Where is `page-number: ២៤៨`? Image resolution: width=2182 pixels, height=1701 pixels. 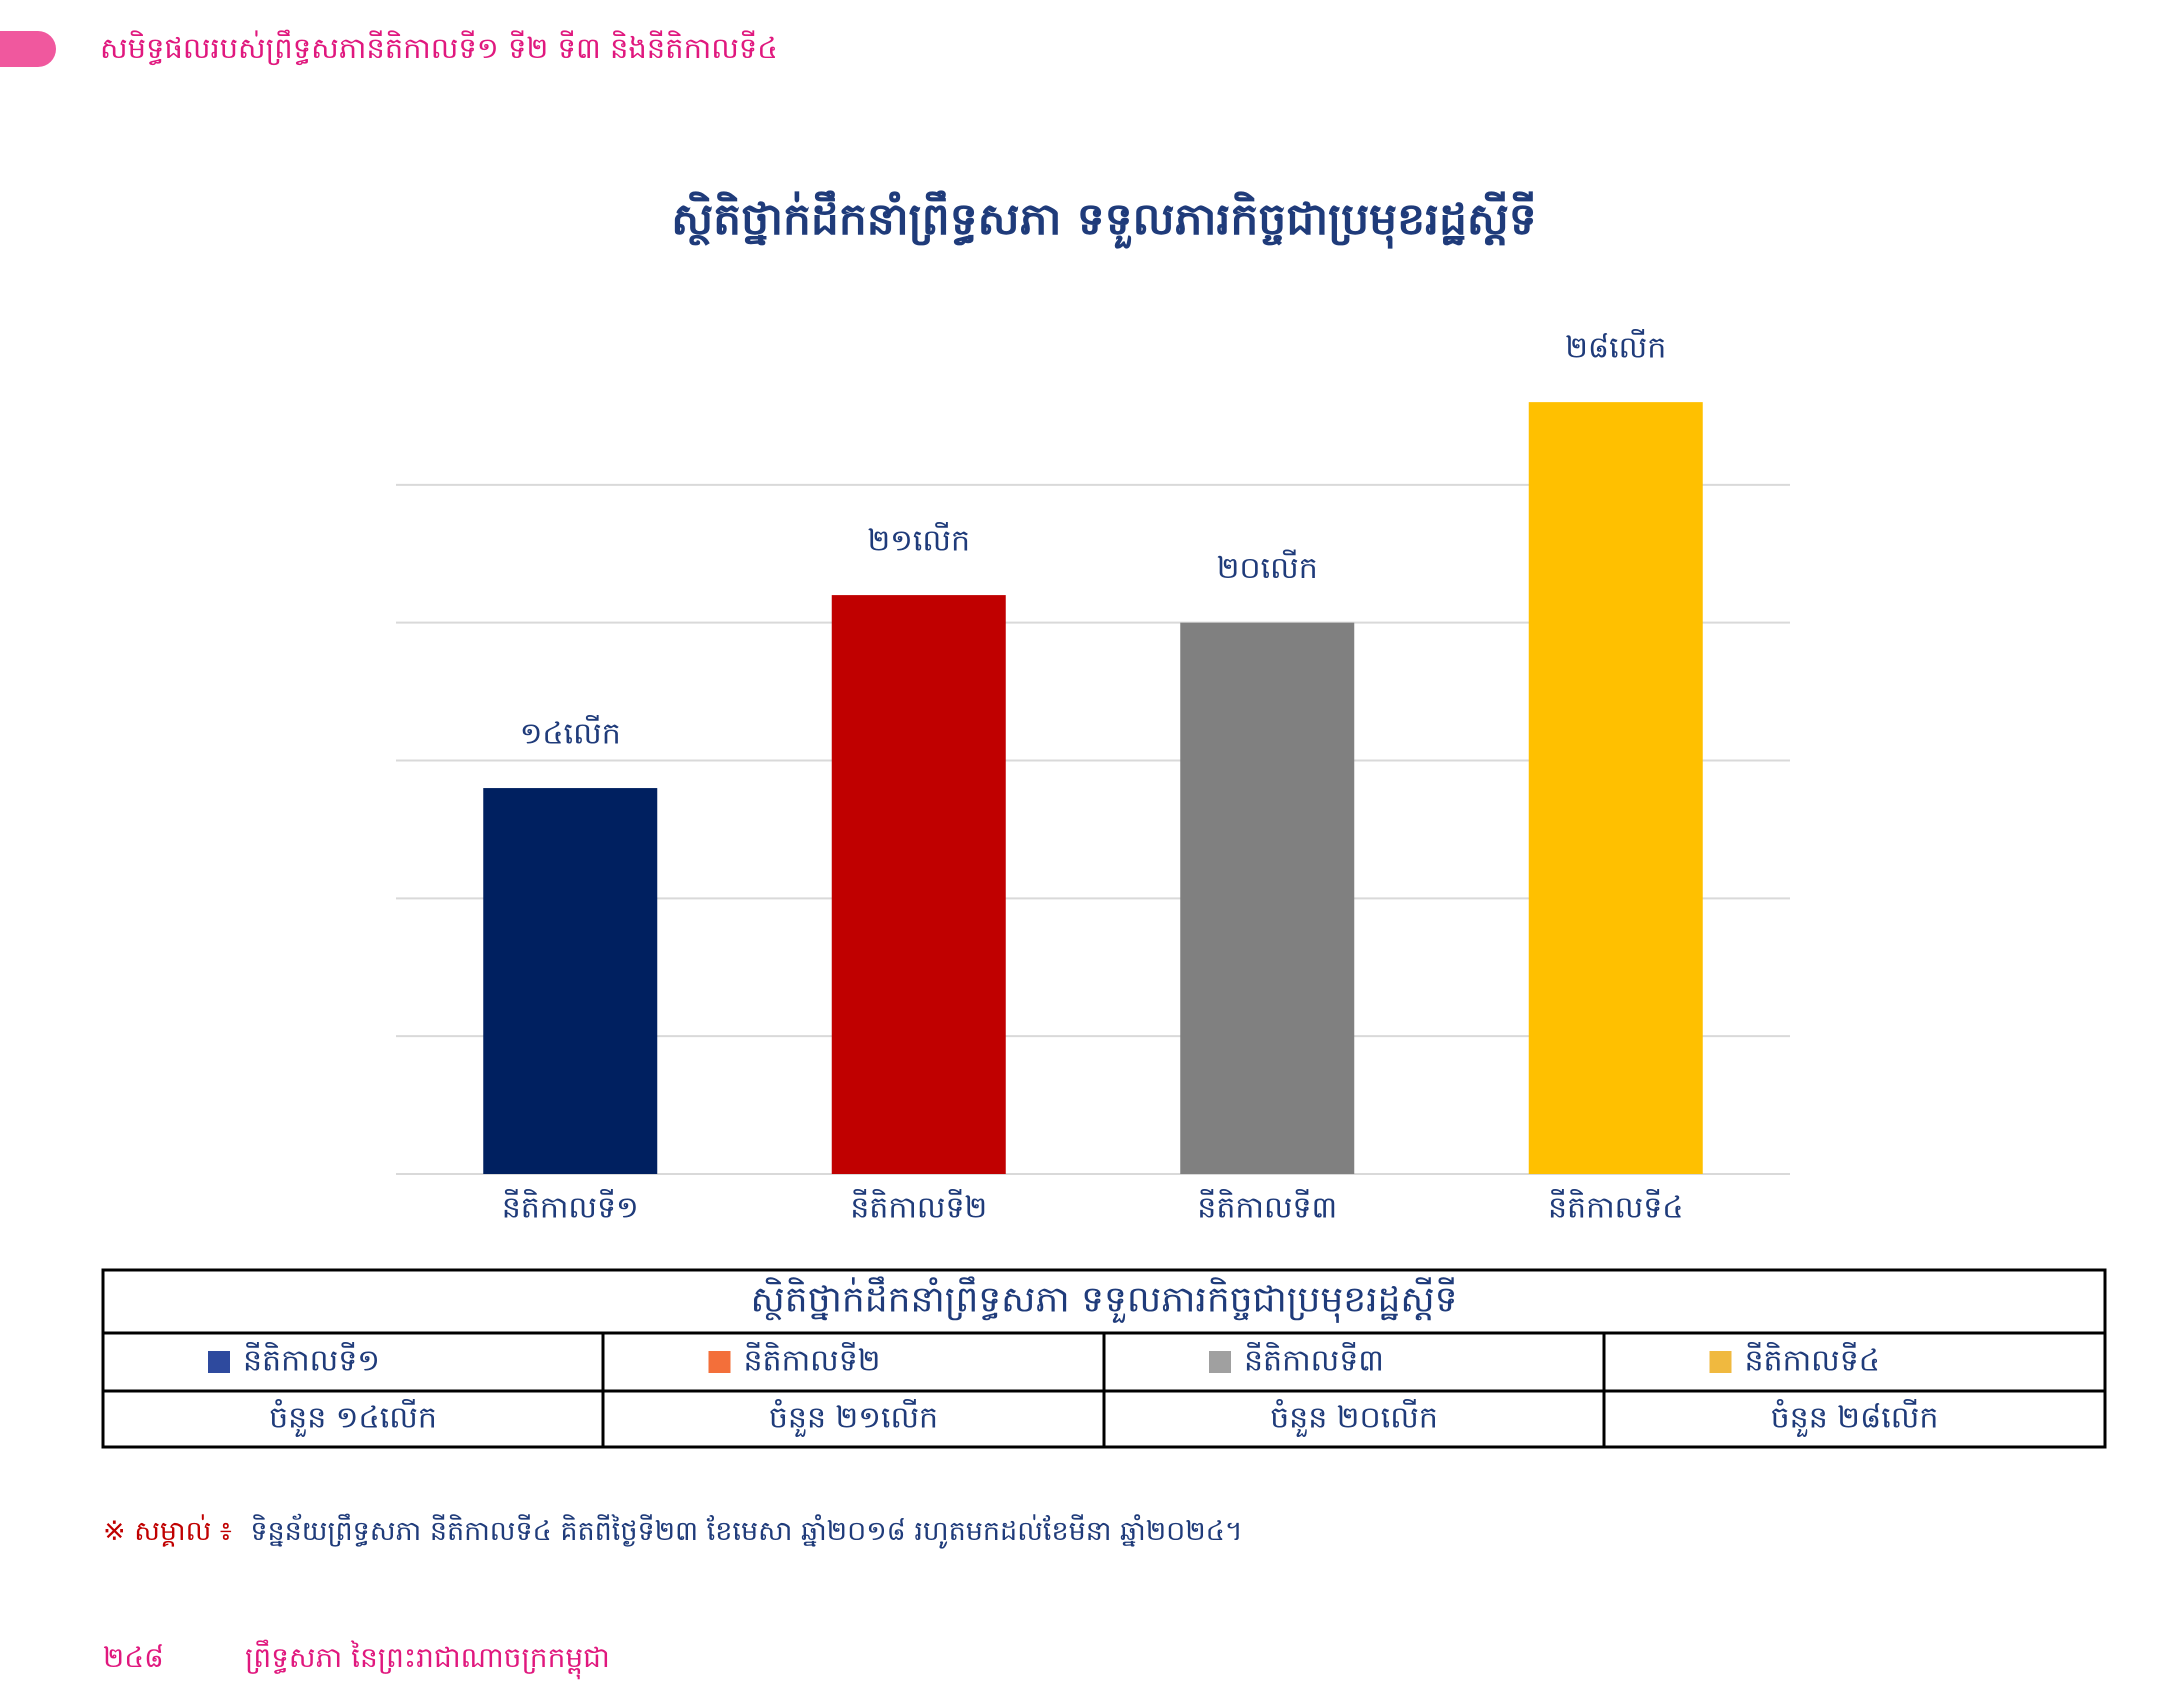
page-number: ២៤៨ is located at coordinates (133, 1657).